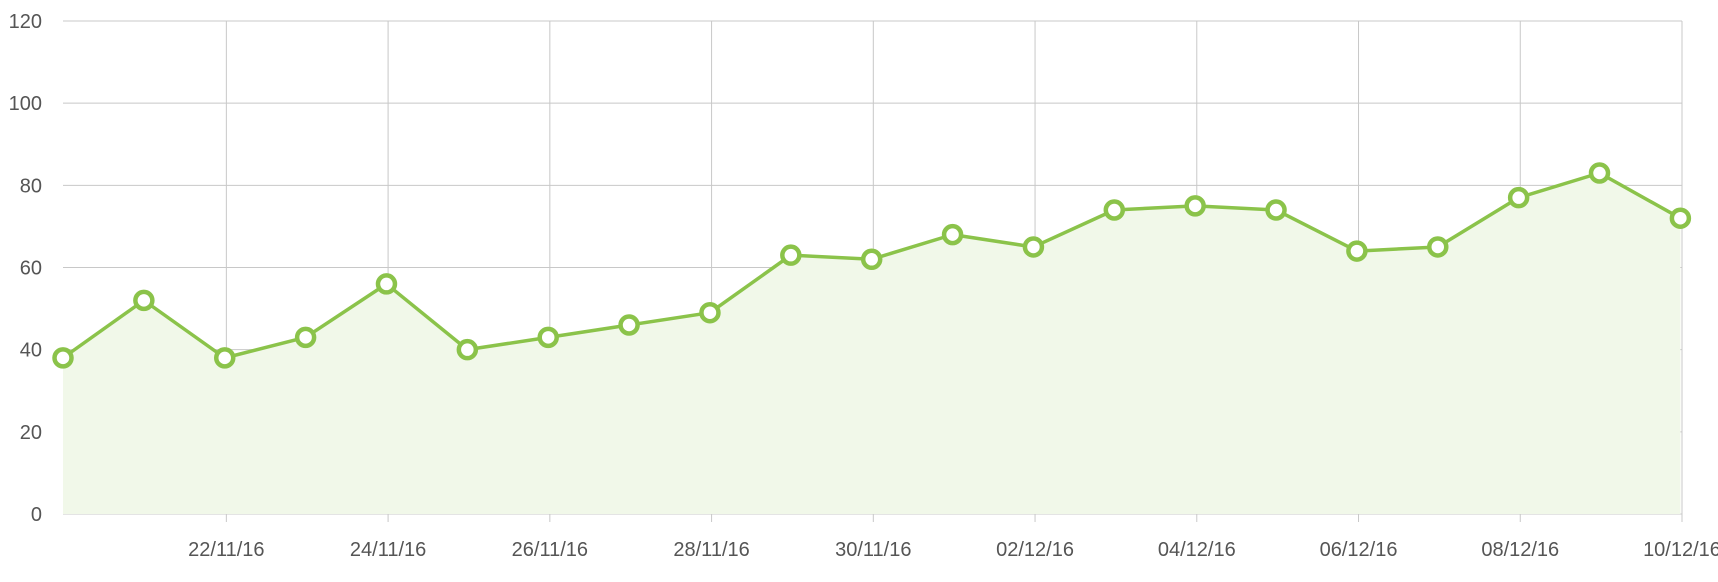 Image resolution: width=1718 pixels, height=582 pixels. What do you see at coordinates (1680, 550) in the screenshot?
I see `x-tick-label: 10/12/16` at bounding box center [1680, 550].